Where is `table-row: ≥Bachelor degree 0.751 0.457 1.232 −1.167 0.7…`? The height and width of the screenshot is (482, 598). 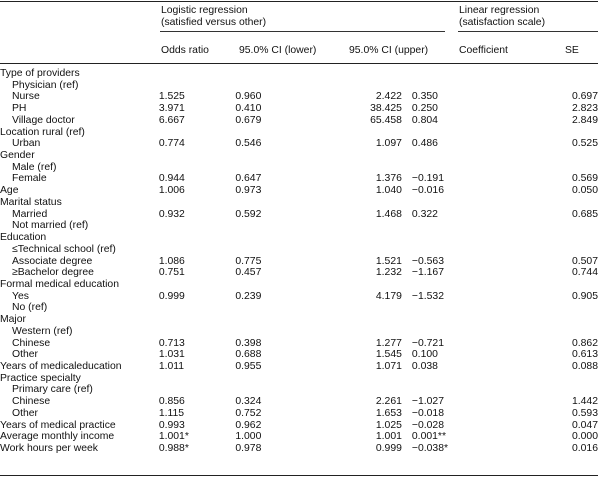 table-row: ≥Bachelor degree 0.751 0.457 1.232 −1.167 0.7… is located at coordinates (299, 273).